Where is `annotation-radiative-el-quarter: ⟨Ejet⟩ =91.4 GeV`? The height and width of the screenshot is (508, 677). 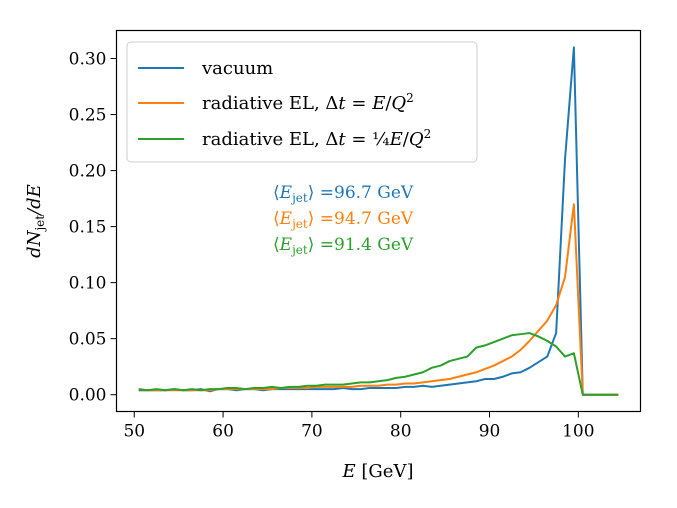
annotation-radiative-el-quarter: ⟨Ejet⟩ =91.4 GeV is located at coordinates (343, 246).